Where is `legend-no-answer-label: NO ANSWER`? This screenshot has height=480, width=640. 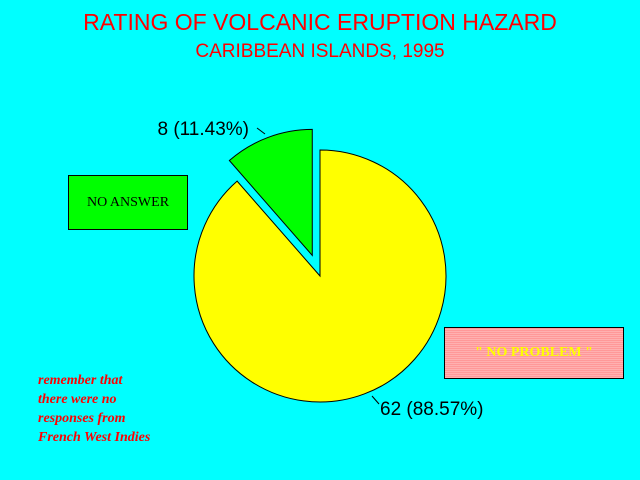
legend-no-answer-label: NO ANSWER is located at coordinates (128, 202).